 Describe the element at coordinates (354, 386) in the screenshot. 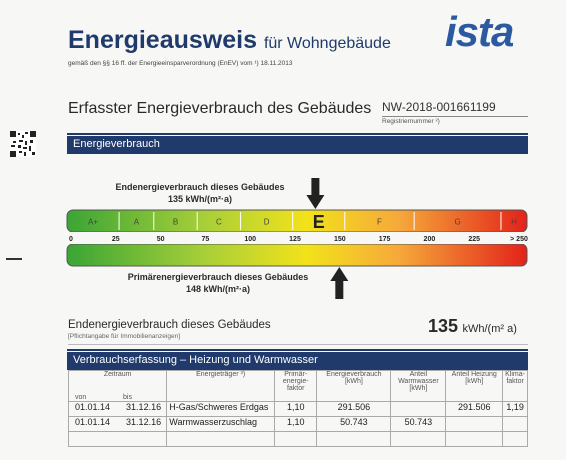

I see `col-verbrauch: Energieverbrauch [kWh]` at that location.